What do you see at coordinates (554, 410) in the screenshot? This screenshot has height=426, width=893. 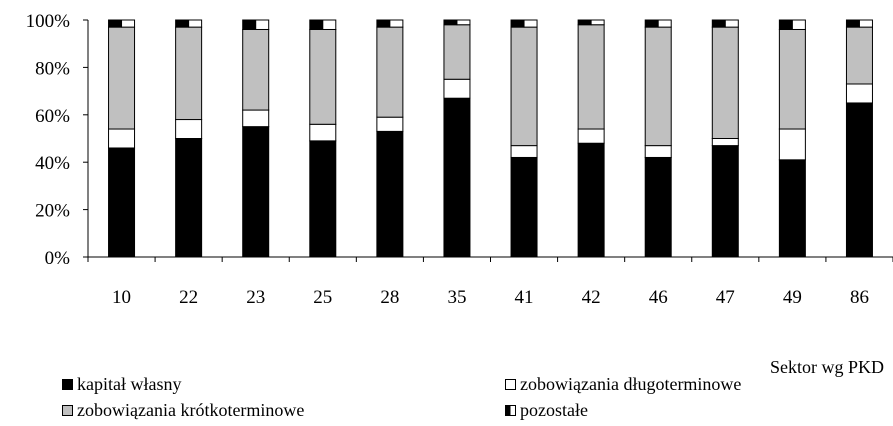 I see `legend-label-pozostale: pozostałe` at bounding box center [554, 410].